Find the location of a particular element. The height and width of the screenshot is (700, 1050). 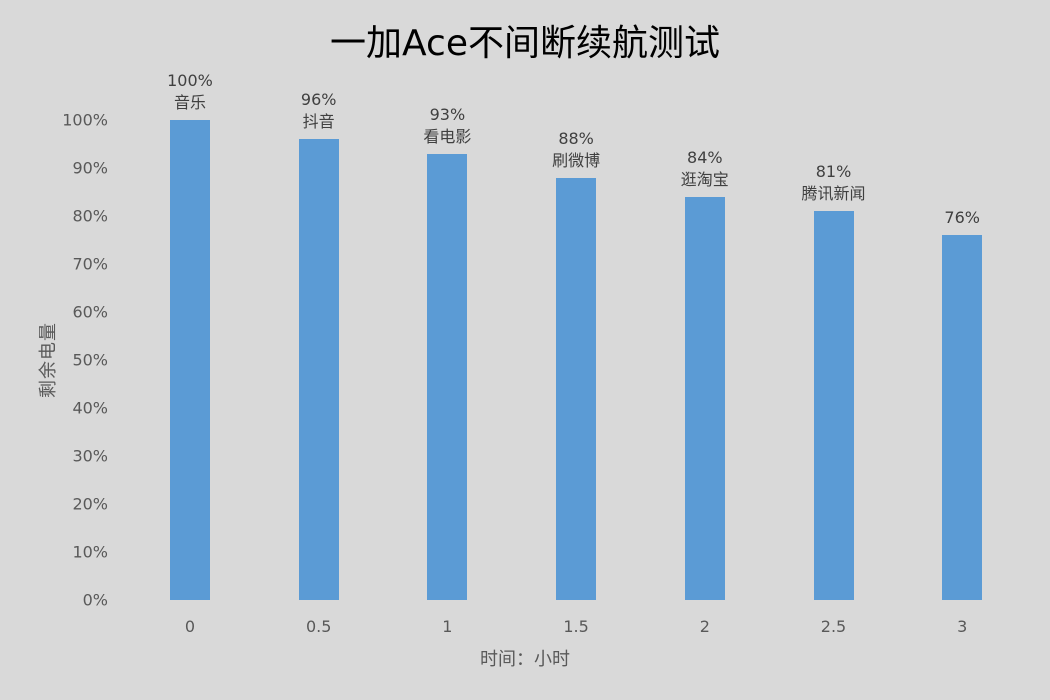

data-label: 76% is located at coordinates (962, 218).